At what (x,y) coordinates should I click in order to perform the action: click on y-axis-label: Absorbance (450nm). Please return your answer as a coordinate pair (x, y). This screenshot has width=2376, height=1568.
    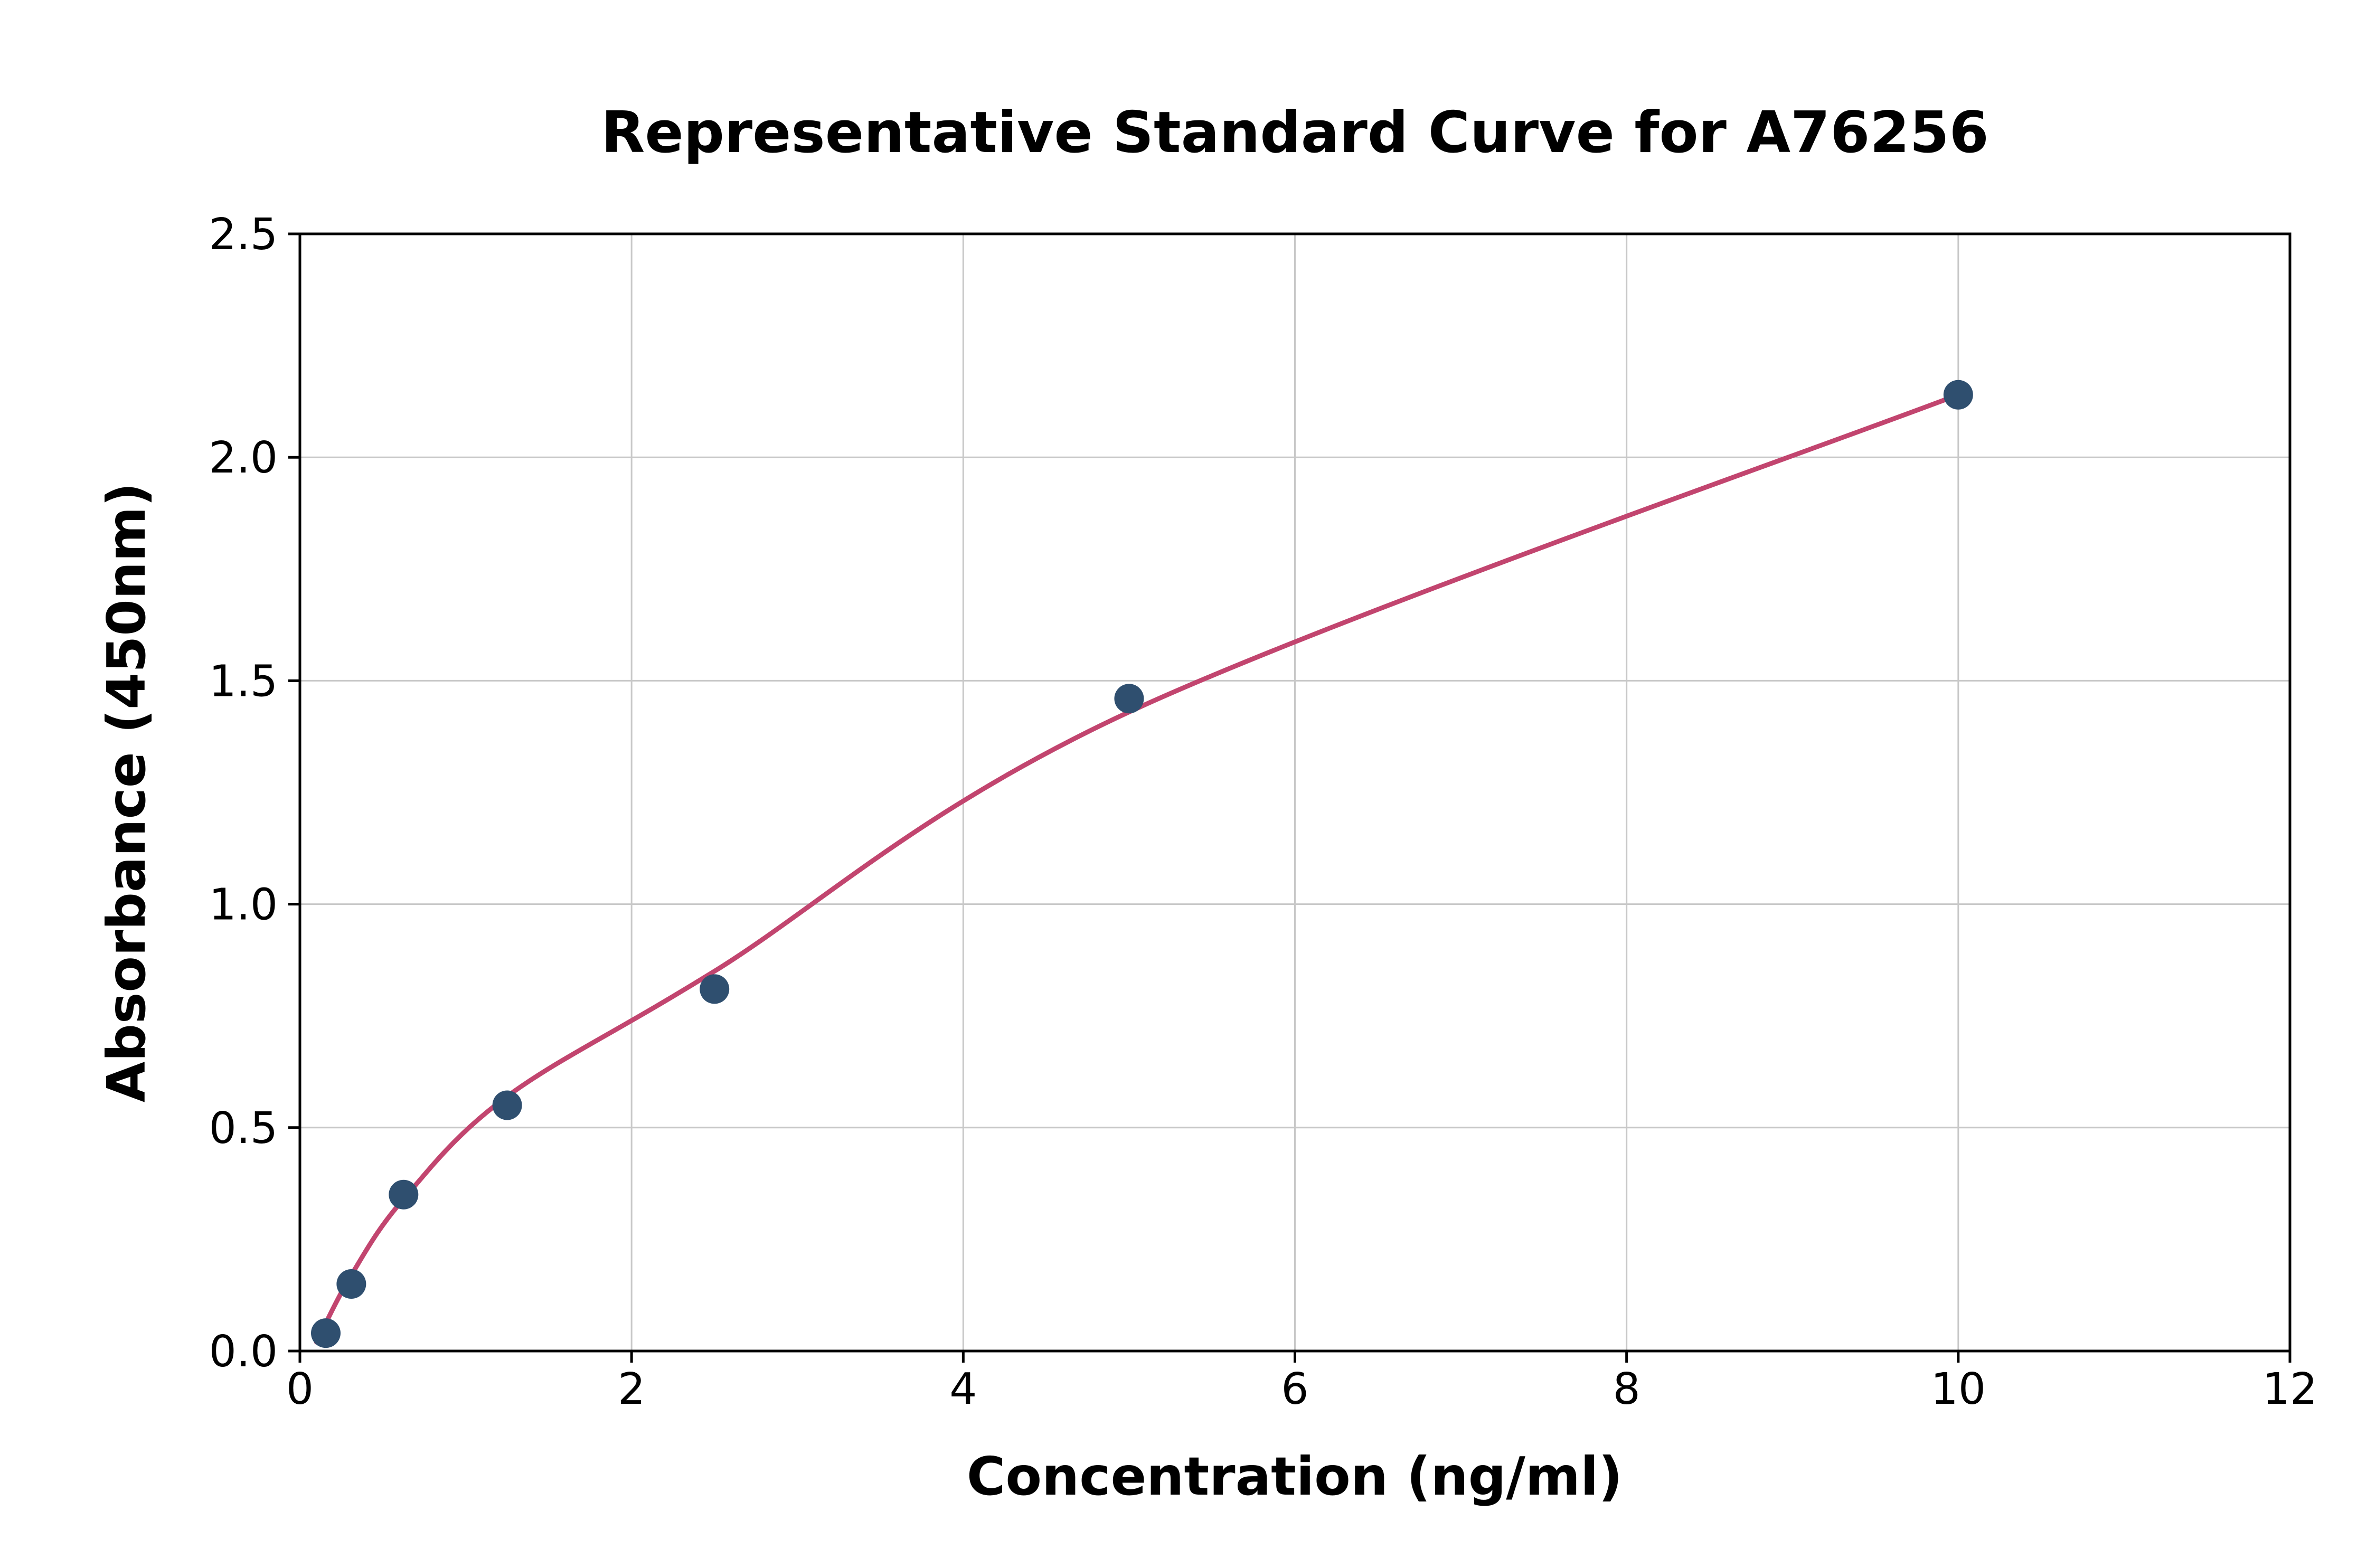
    Looking at the image, I should click on (127, 792).